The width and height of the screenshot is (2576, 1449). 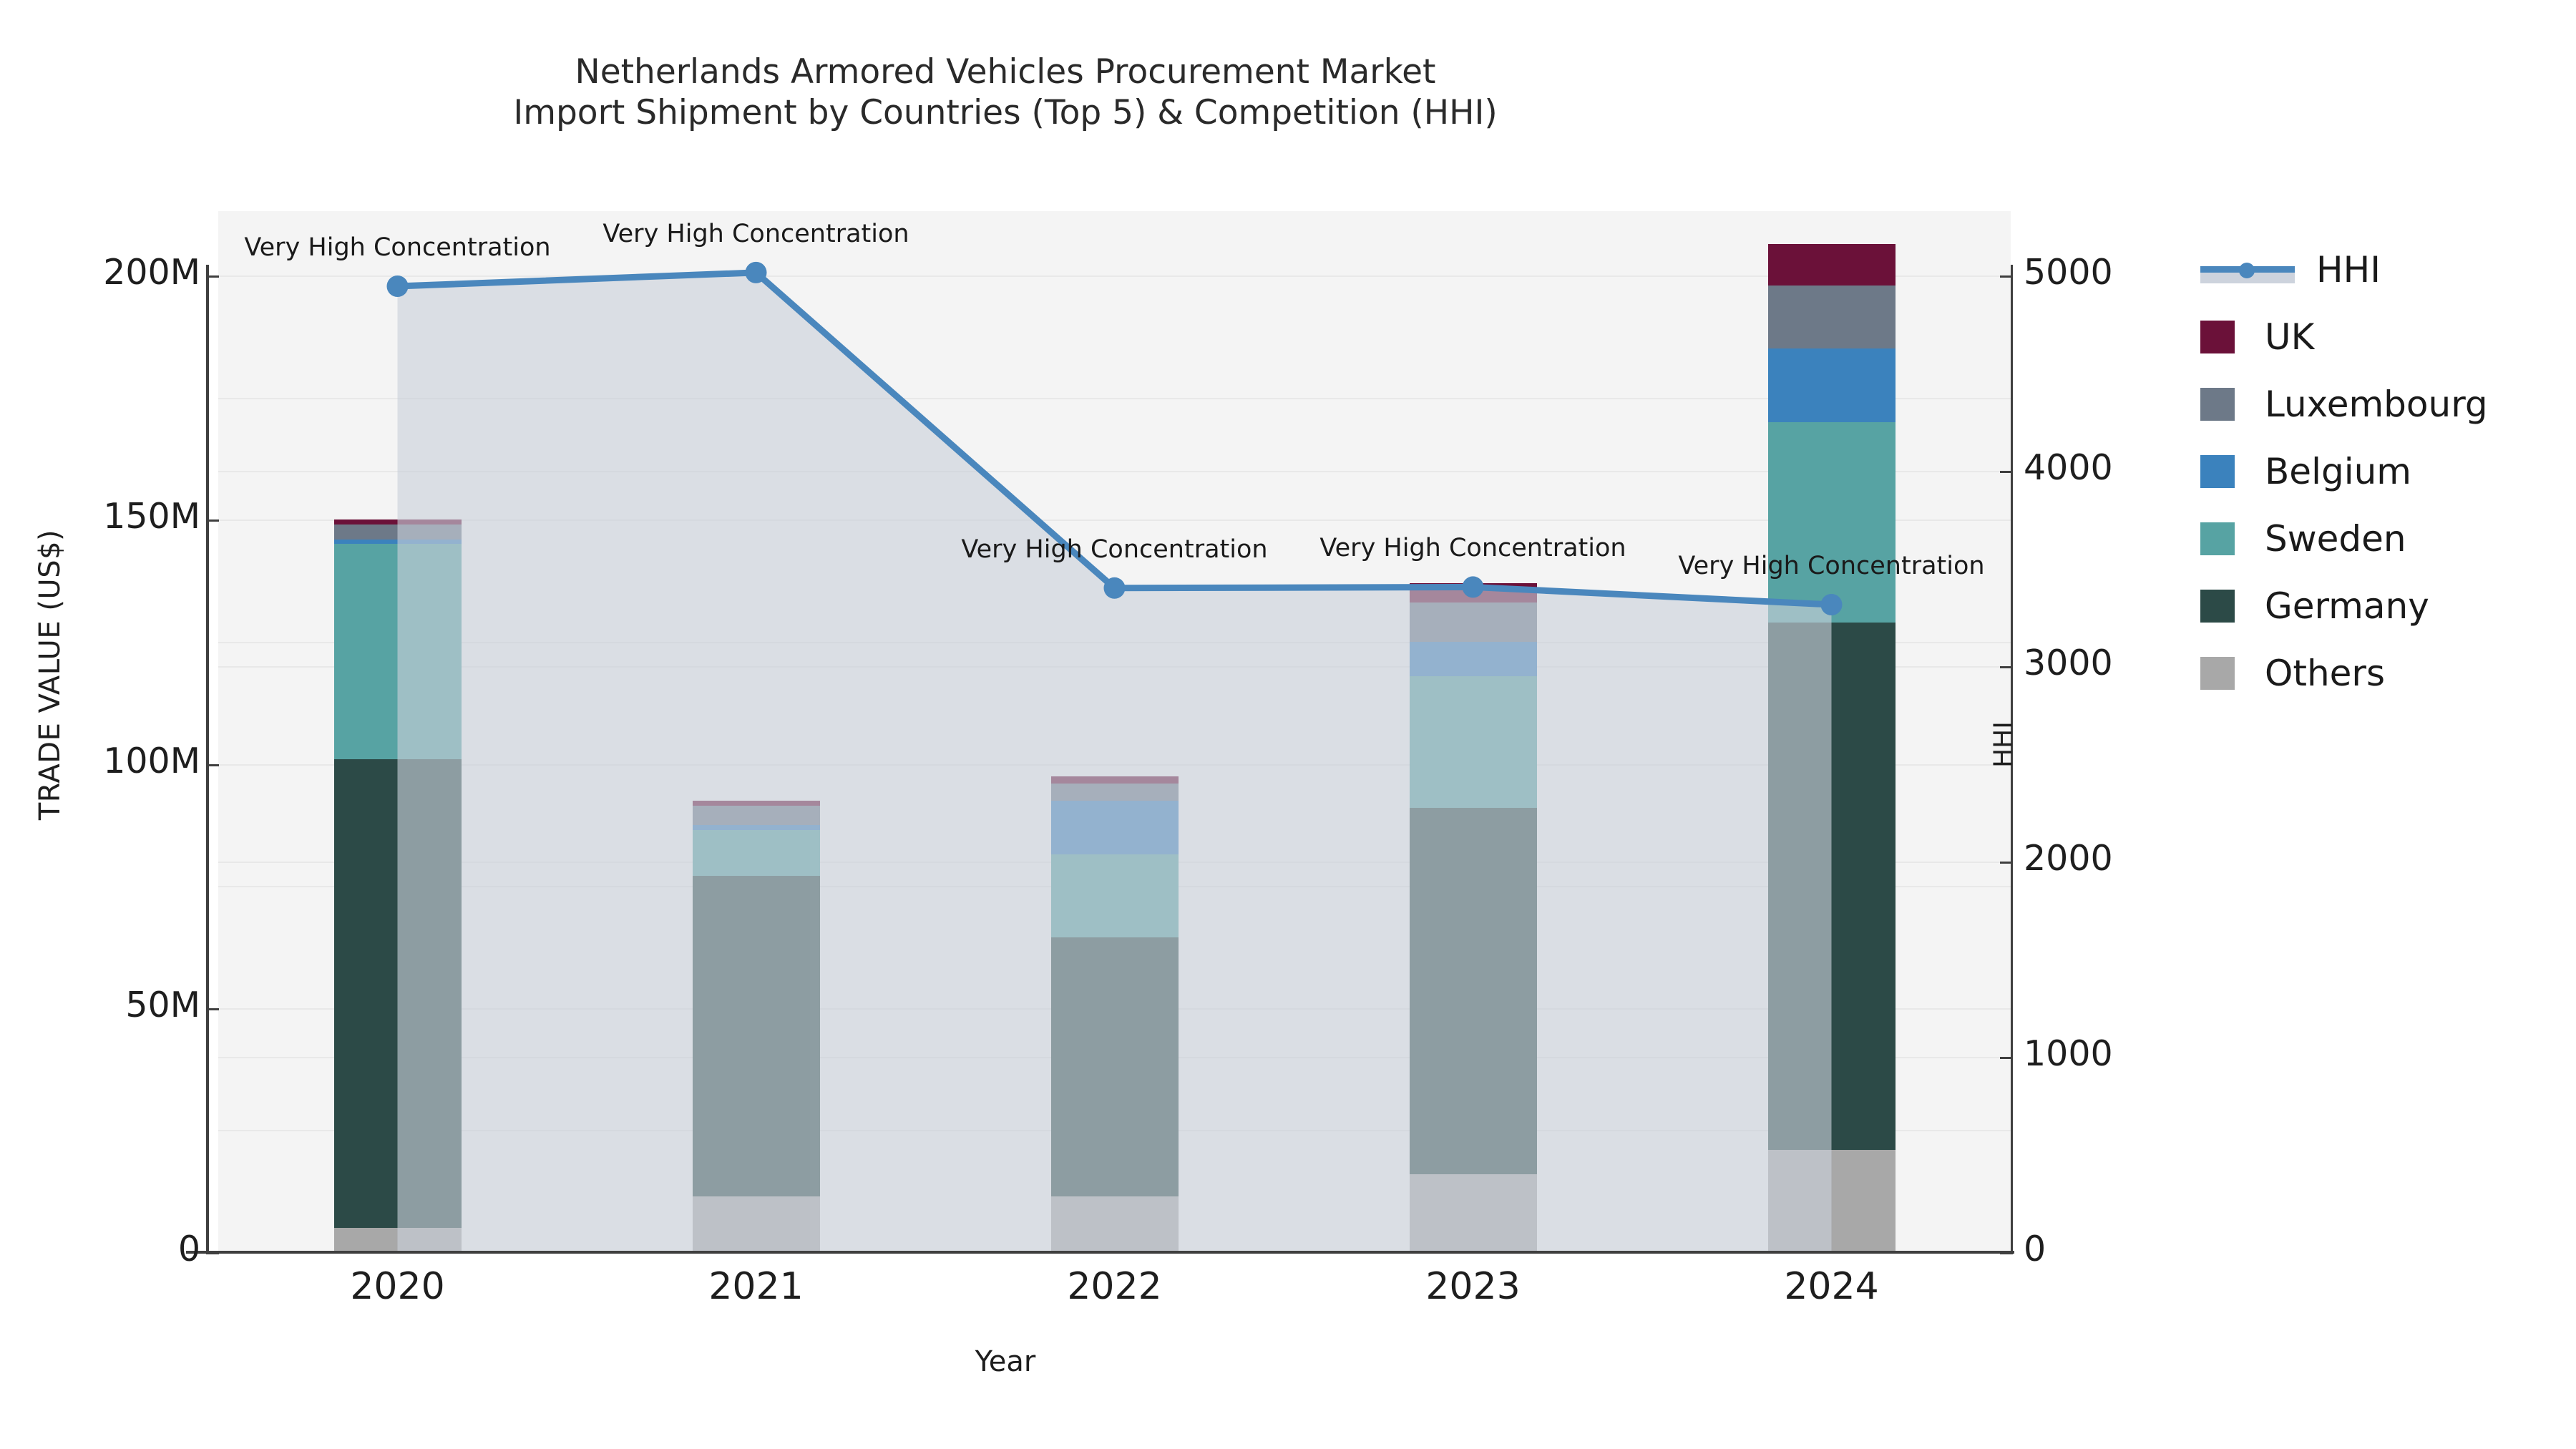 I want to click on legend-swatch-sweden, so click(x=2217, y=538).